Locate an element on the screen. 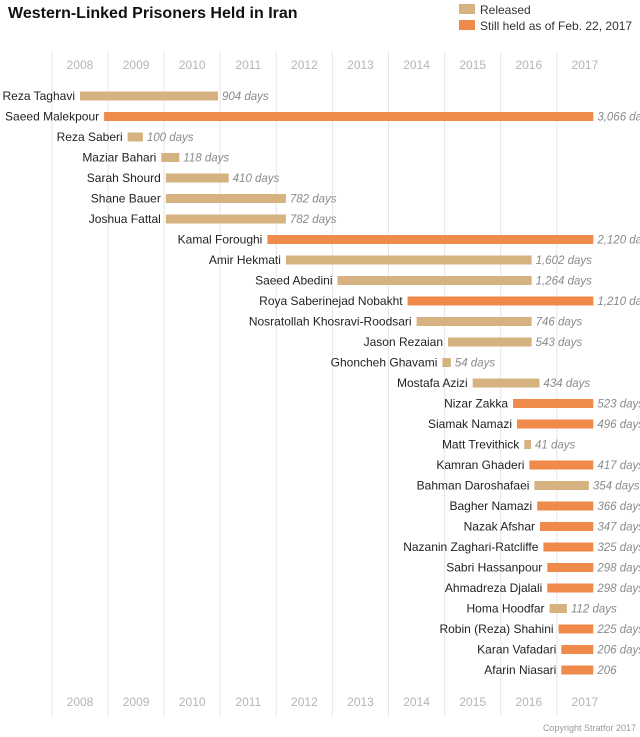 Image resolution: width=640 pixels, height=737 pixels. year-tick-top-2013: 2013 is located at coordinates (360, 65).